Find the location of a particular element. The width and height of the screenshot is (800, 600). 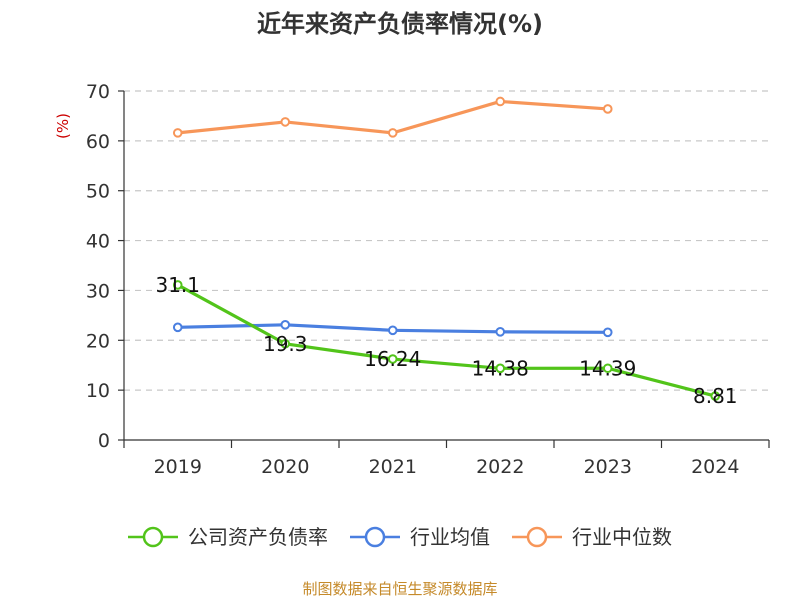

y-tick-label: 50 is located at coordinates (98, 192).